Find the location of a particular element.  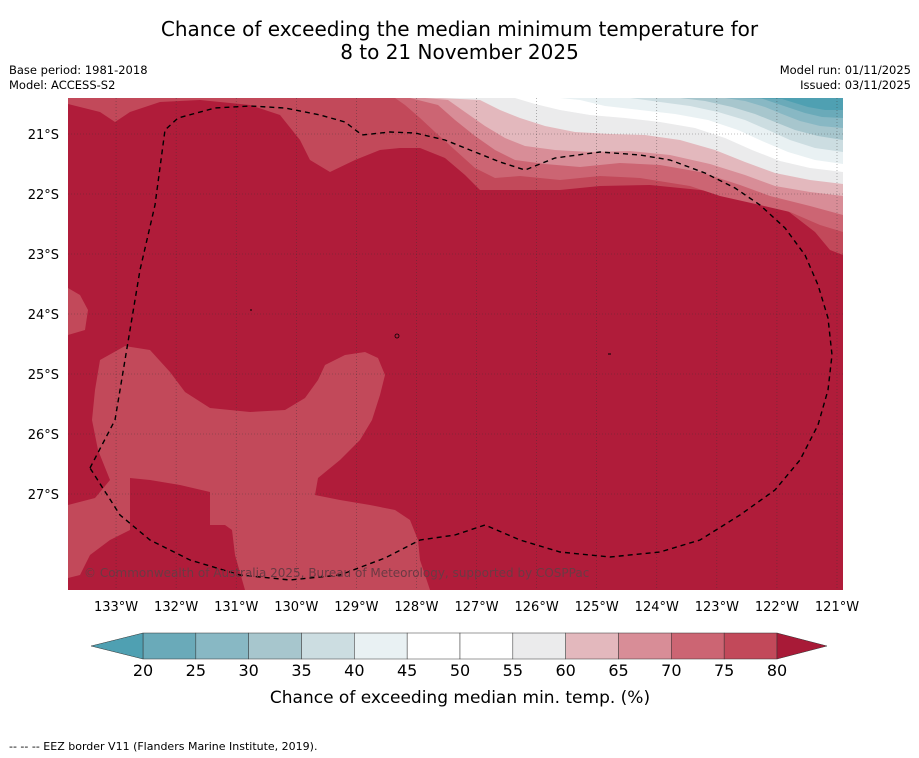

y-tick-label: 21°S is located at coordinates (43, 135).